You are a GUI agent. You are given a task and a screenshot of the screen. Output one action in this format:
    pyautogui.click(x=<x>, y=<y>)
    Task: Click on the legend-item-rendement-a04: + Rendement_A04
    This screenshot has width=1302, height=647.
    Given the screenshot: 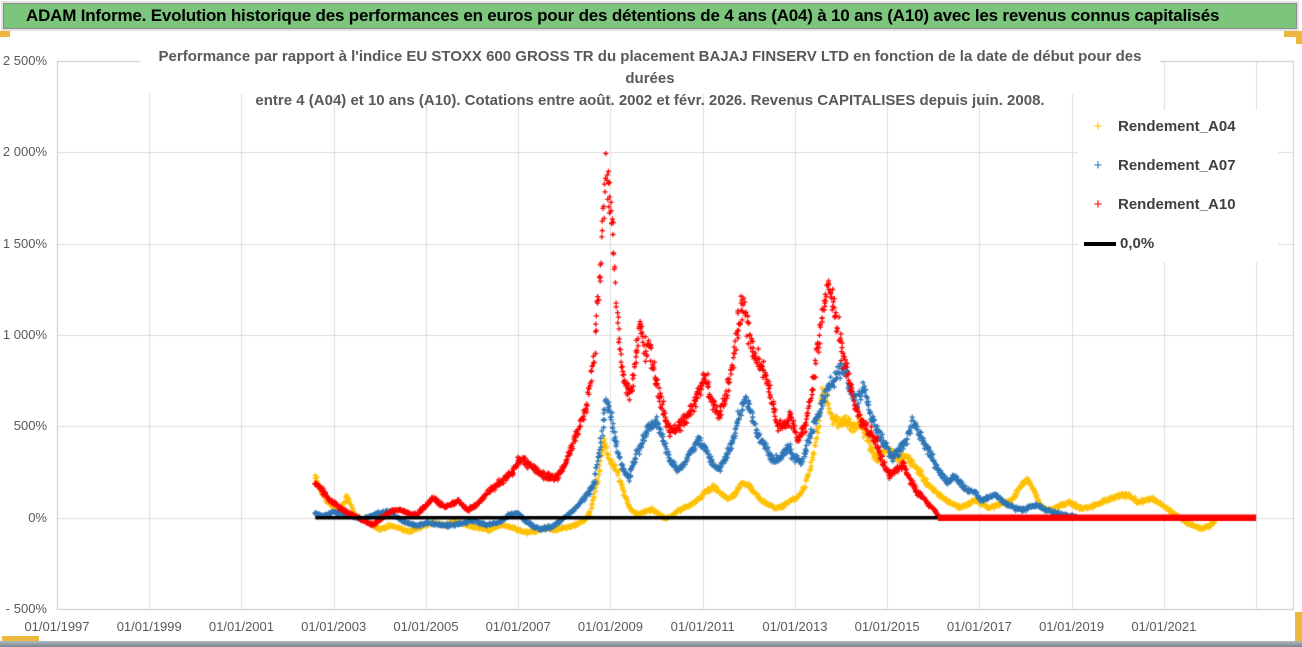 What is the action you would take?
    pyautogui.click(x=1178, y=126)
    